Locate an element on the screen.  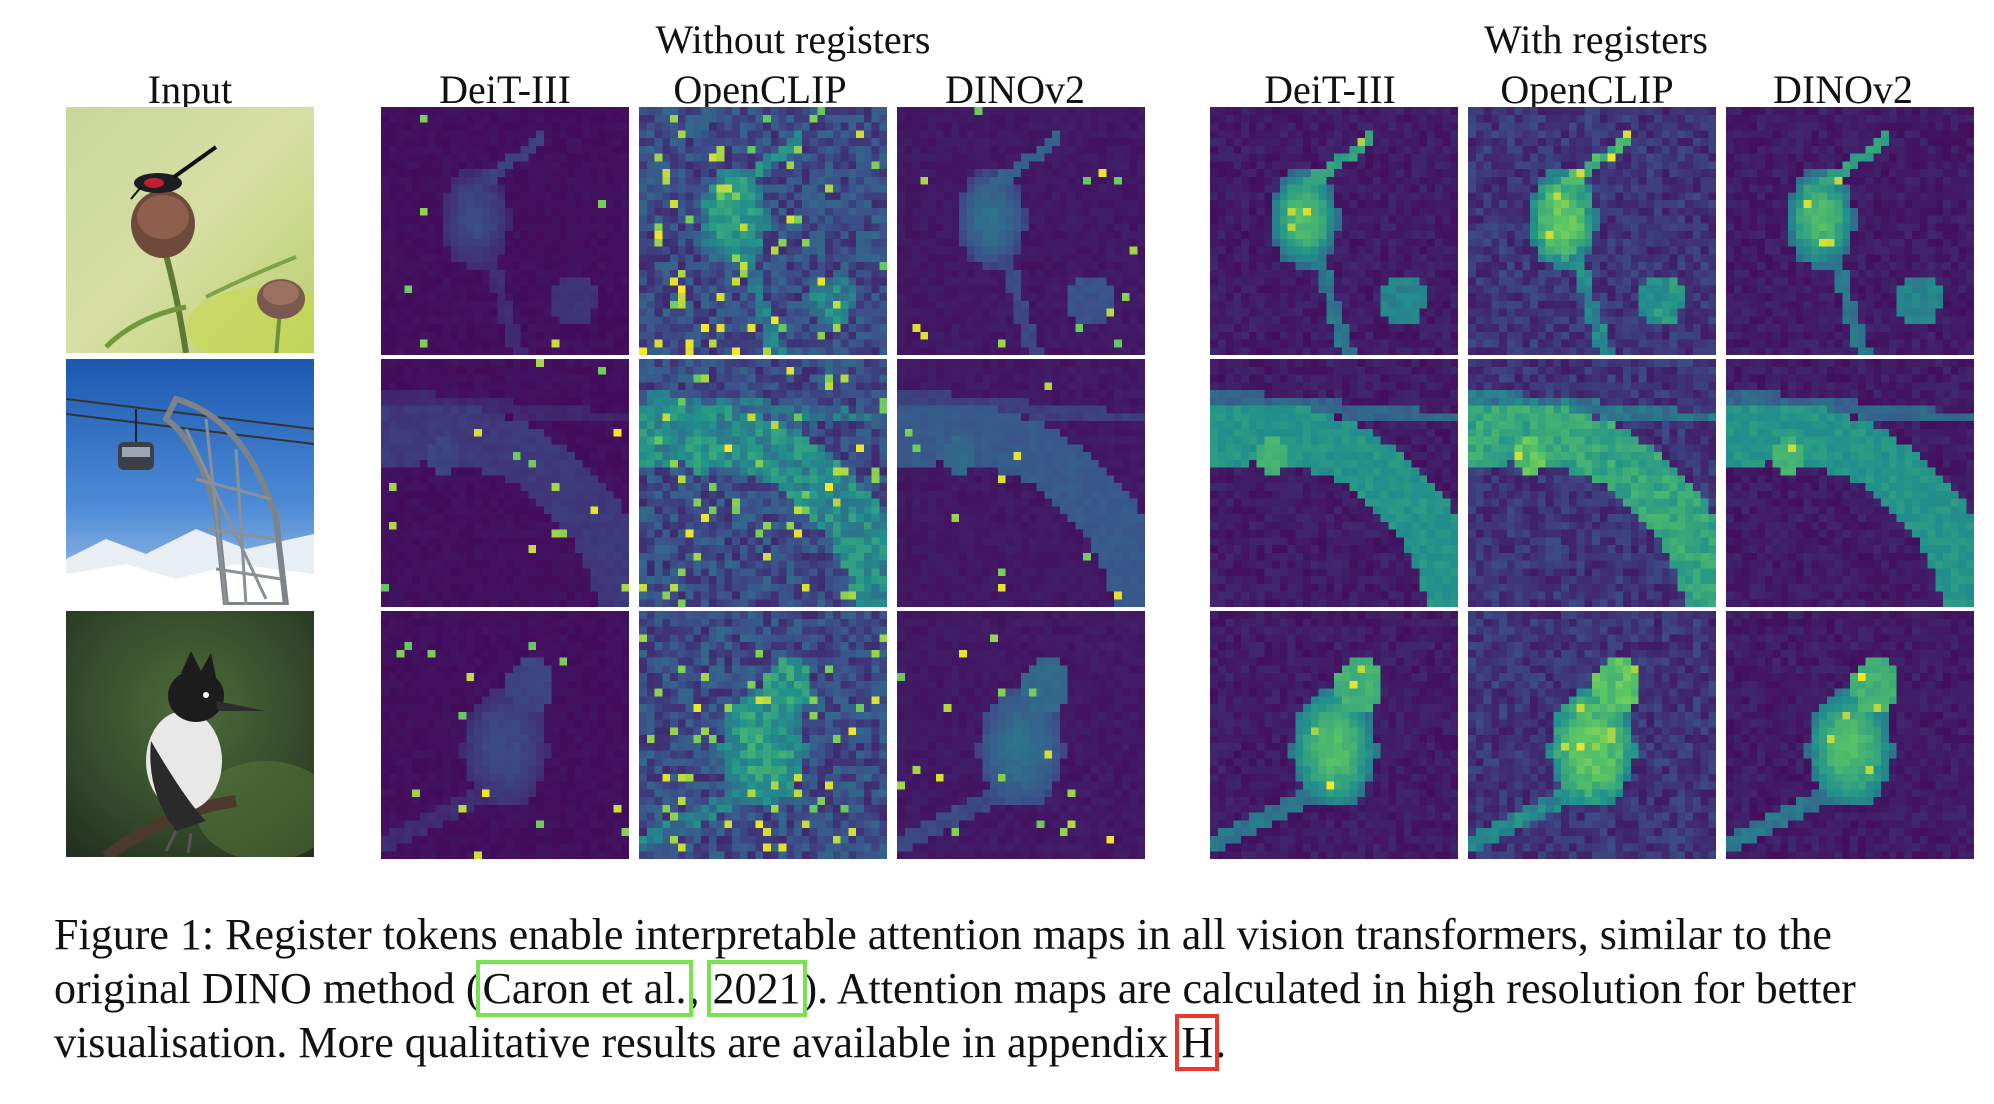
attention-map-openclip-with-moth is located at coordinates (1592, 231).